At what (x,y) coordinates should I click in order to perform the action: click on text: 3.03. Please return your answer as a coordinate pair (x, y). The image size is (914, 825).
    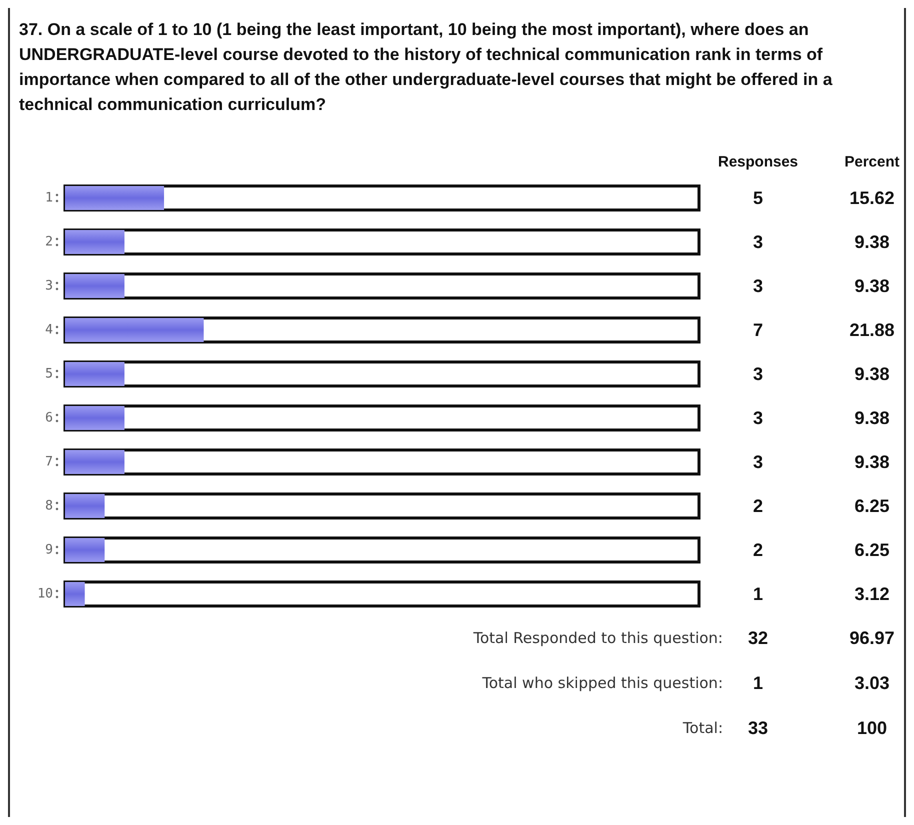
    Looking at the image, I should click on (872, 683).